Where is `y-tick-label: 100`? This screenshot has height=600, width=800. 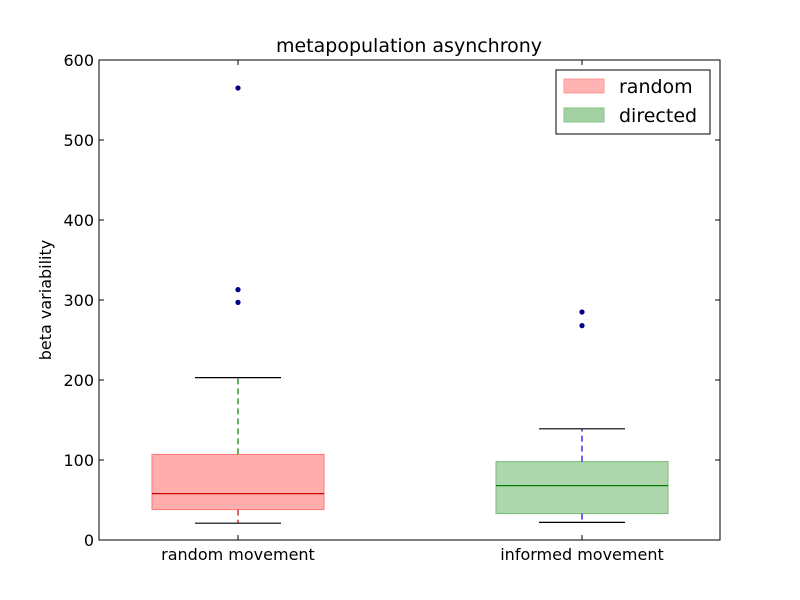 y-tick-label: 100 is located at coordinates (78, 460).